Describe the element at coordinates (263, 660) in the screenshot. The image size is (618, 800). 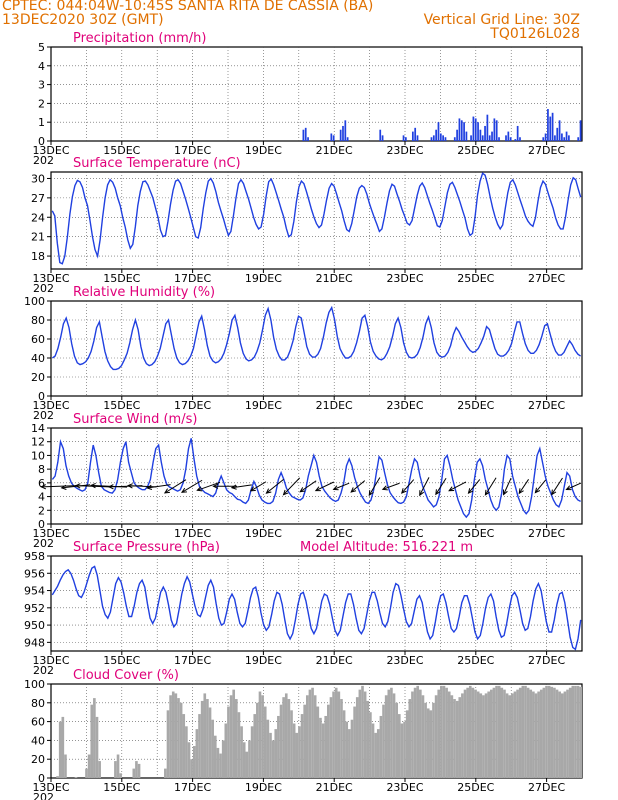
I see `surface_pressure-xtick-label: 19DEC` at that location.